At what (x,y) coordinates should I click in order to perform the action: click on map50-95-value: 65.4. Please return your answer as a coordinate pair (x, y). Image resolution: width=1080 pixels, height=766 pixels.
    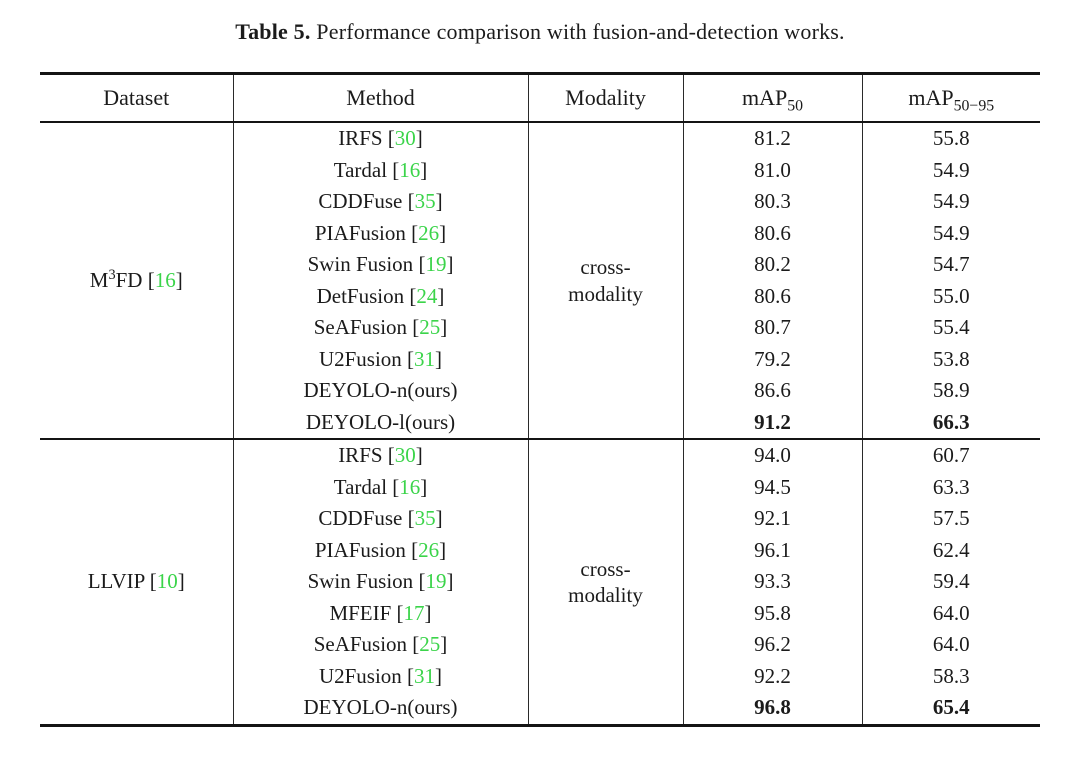
    Looking at the image, I should click on (950, 708).